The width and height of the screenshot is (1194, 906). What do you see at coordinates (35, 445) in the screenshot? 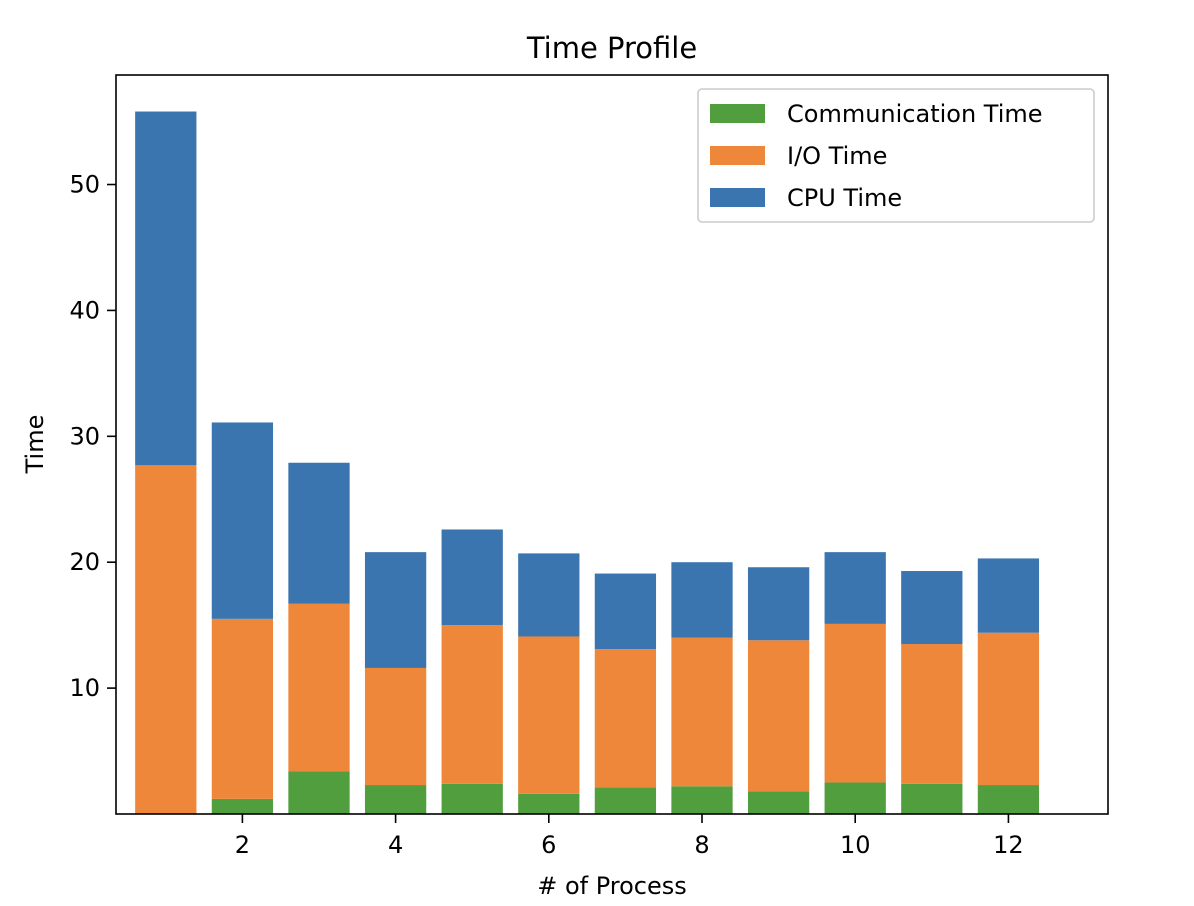
I see `y-axis-label: Time` at bounding box center [35, 445].